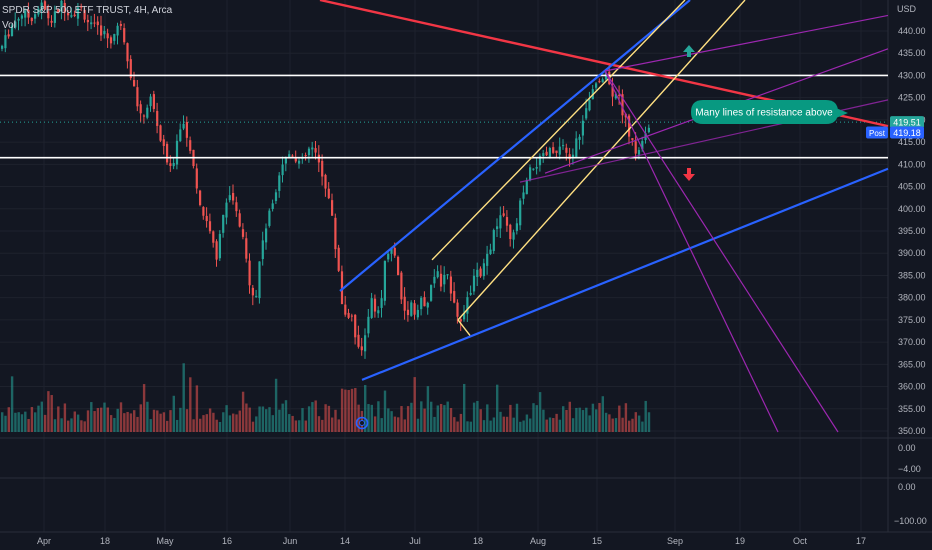 This screenshot has height=550, width=932. Describe the element at coordinates (912, 75) in the screenshot. I see `price-tick-label: 430.00` at that location.